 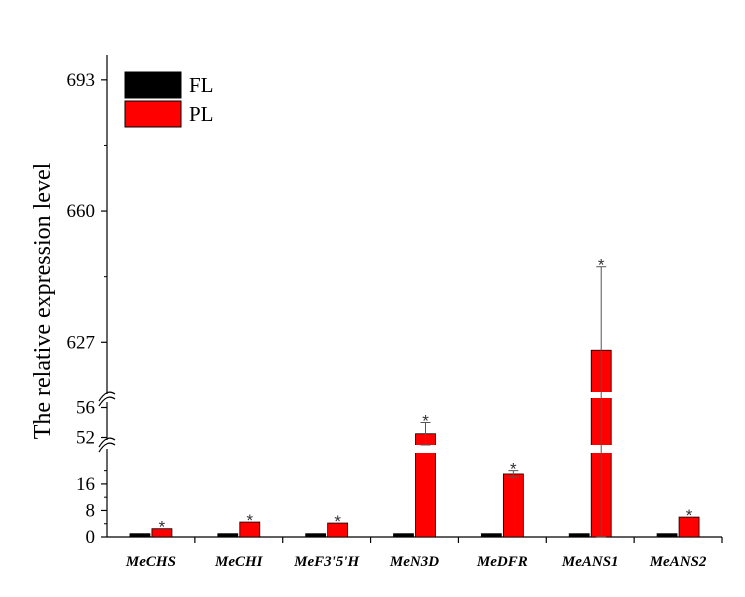 I want to click on legend-label-pl: PL, so click(x=201, y=114).